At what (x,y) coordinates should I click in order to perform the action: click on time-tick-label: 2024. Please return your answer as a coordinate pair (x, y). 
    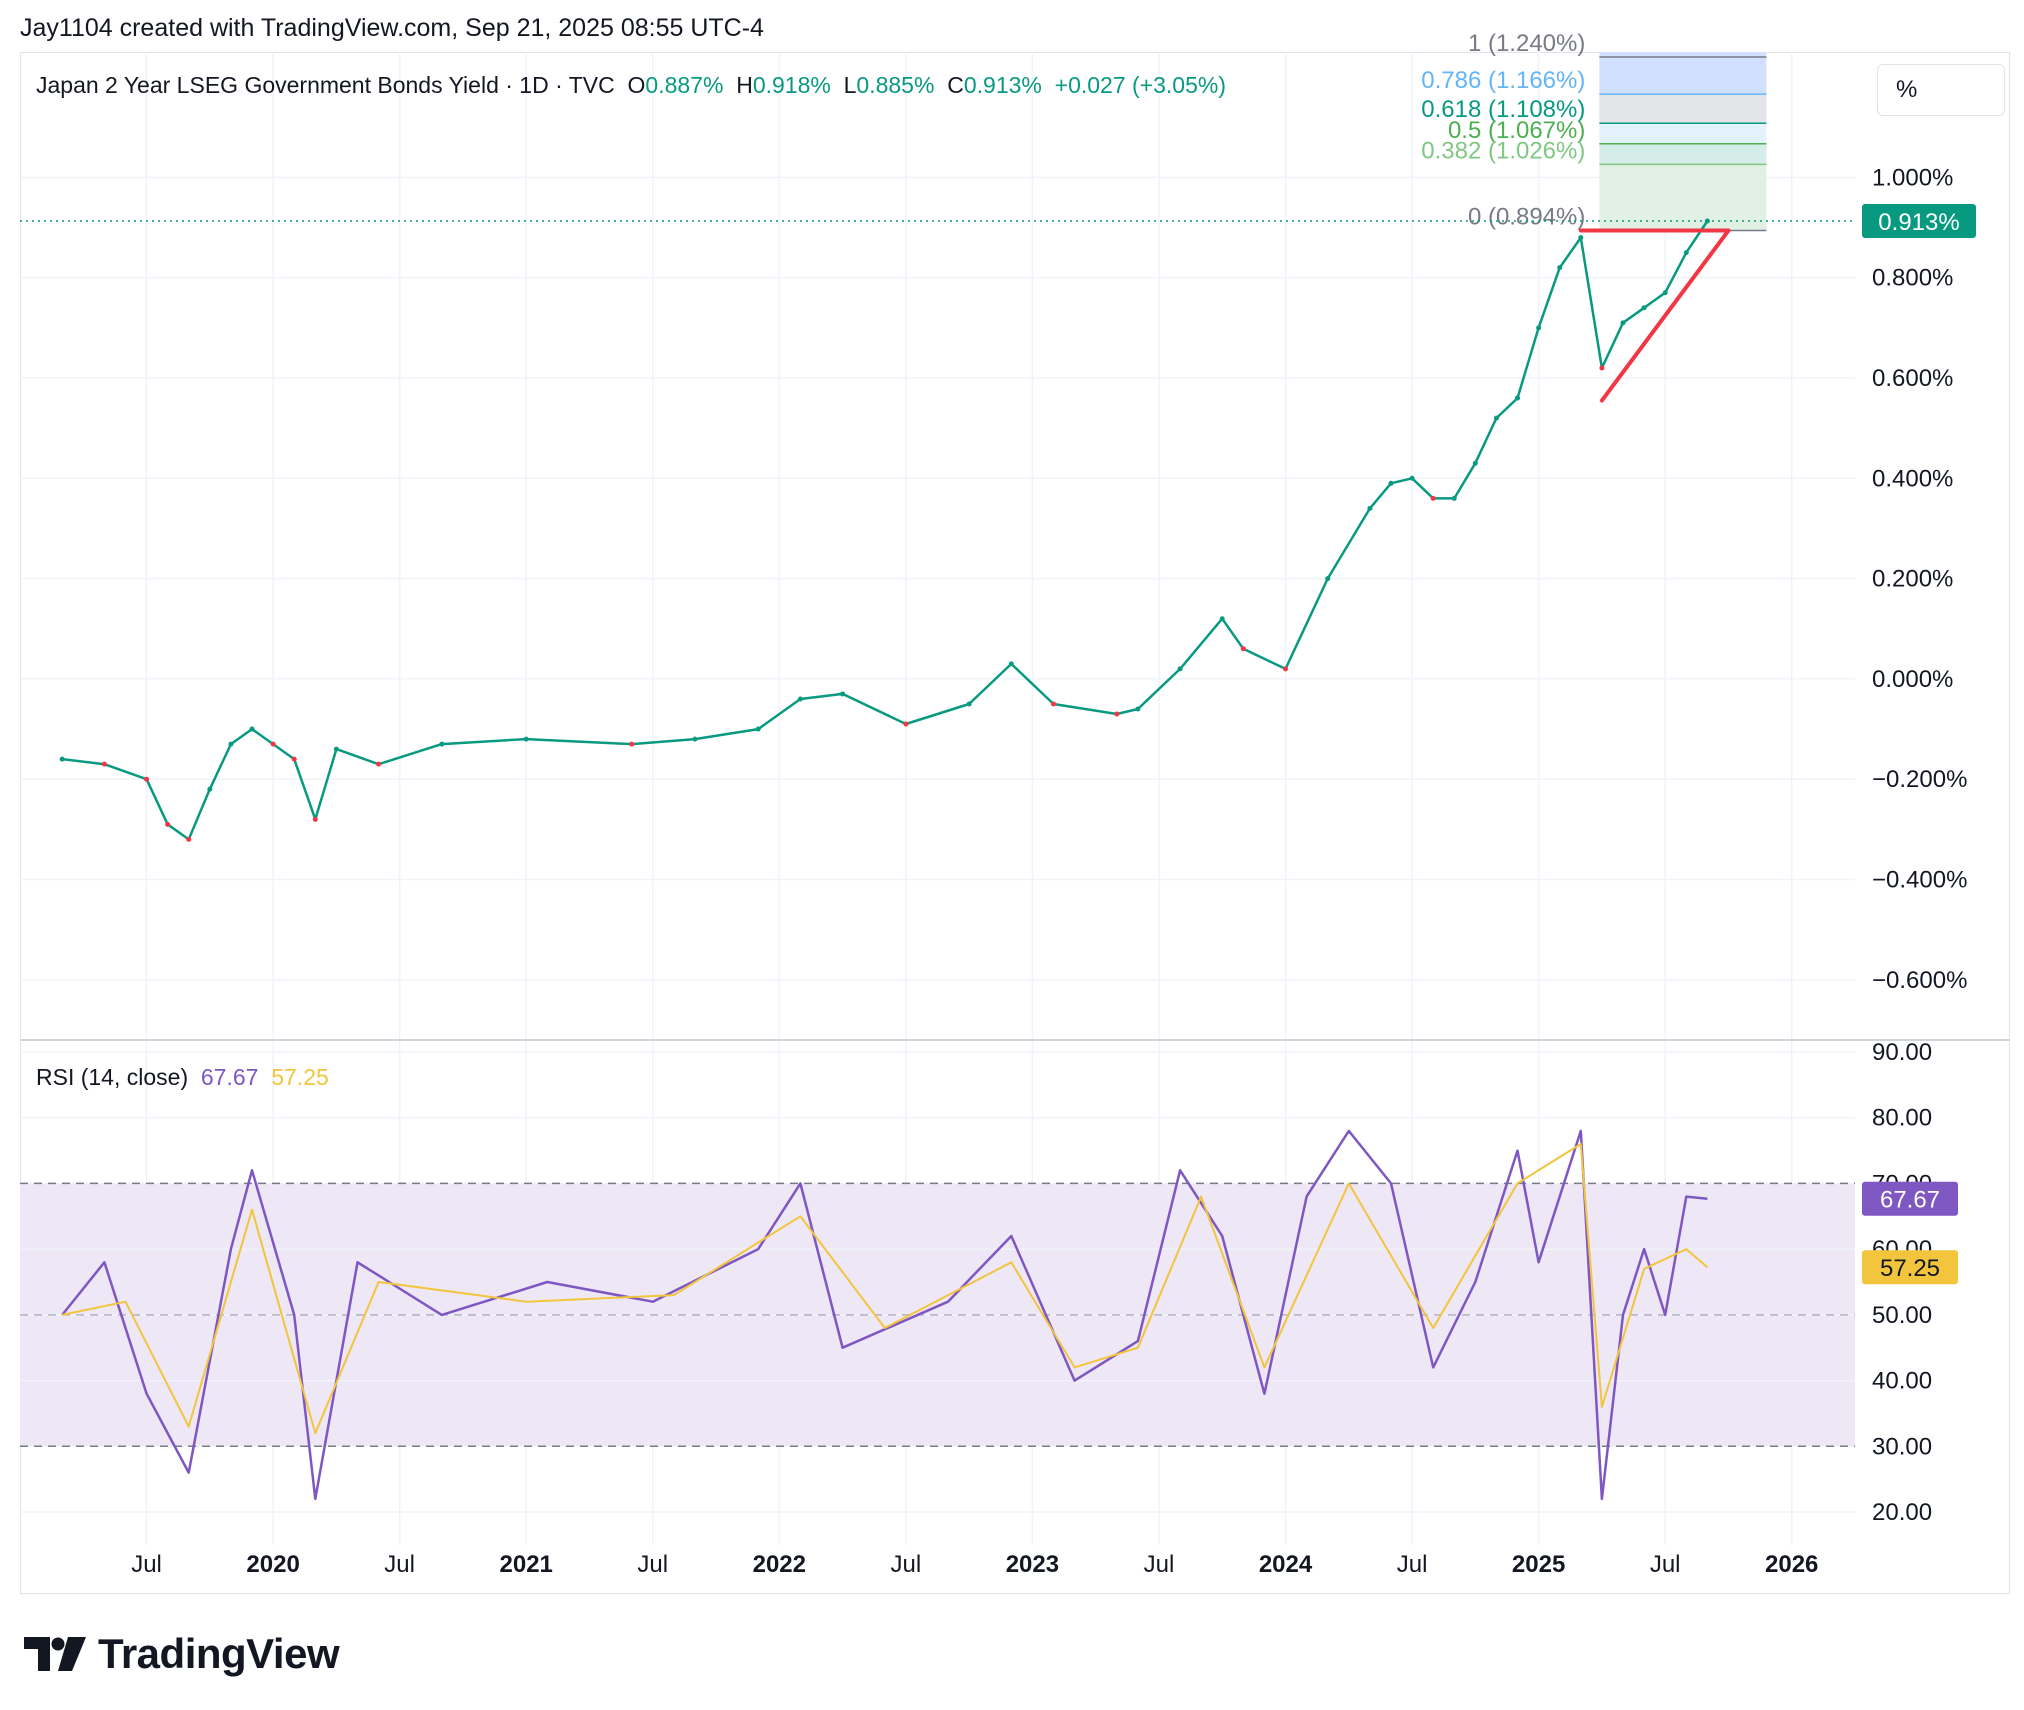
    Looking at the image, I should click on (1286, 1564).